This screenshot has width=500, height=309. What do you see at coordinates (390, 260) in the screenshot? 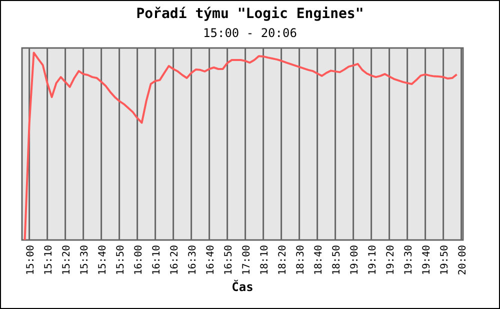
I see `x-tick-label: 19:20` at bounding box center [390, 260].